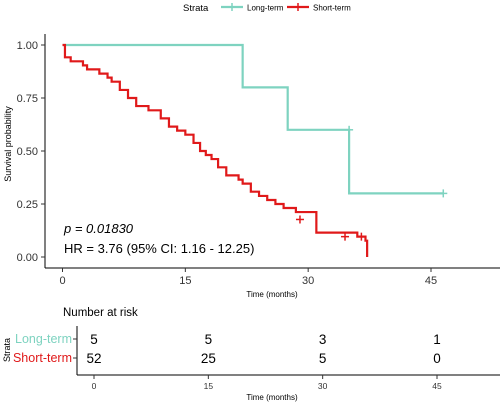  What do you see at coordinates (431, 281) in the screenshot?
I see `x-tick-label: 45` at bounding box center [431, 281].